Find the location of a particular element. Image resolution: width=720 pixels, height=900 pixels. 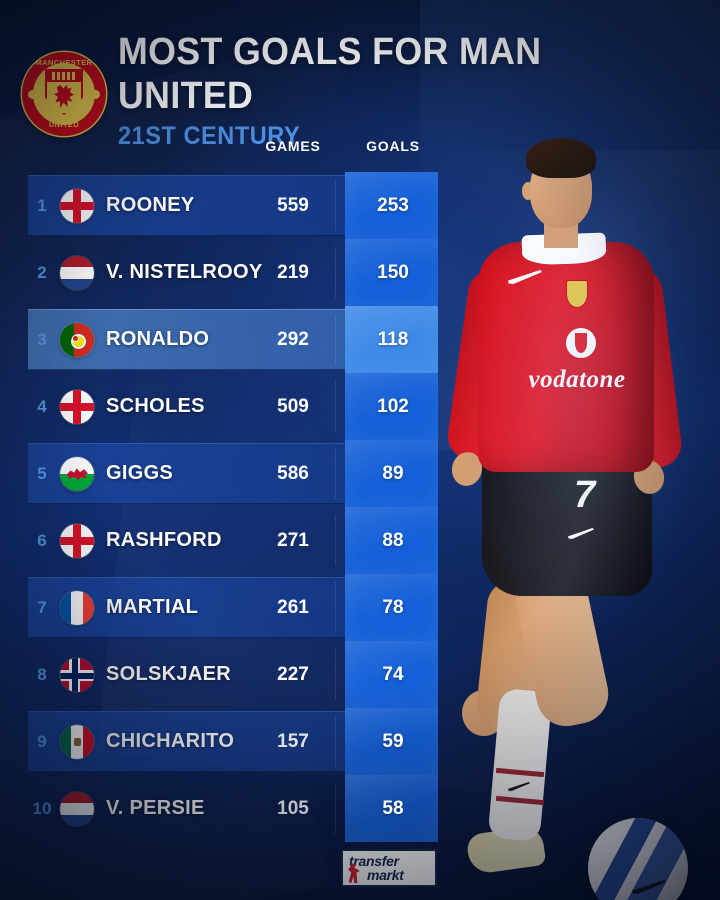

games-value: 292 is located at coordinates (293, 339).